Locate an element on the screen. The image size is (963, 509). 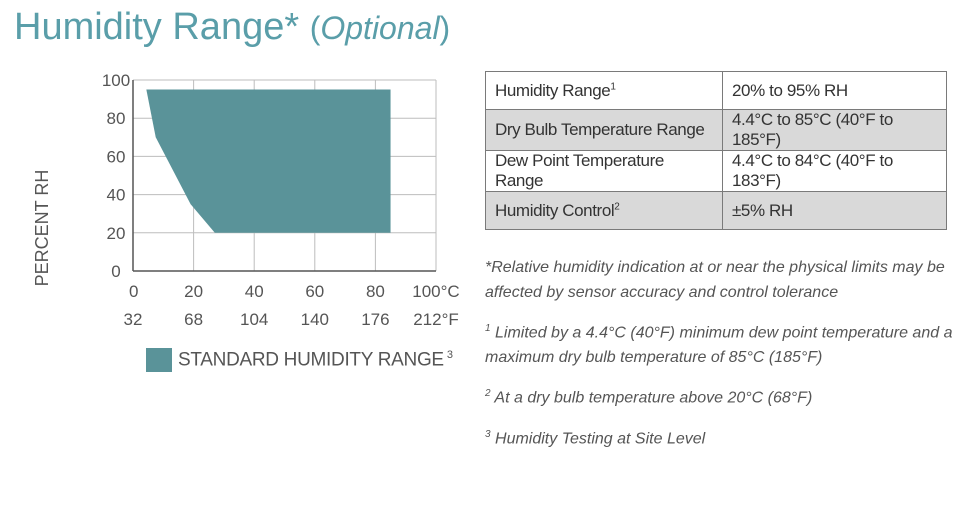
x-tick-label-celsius: 0 is located at coordinates (133, 291).